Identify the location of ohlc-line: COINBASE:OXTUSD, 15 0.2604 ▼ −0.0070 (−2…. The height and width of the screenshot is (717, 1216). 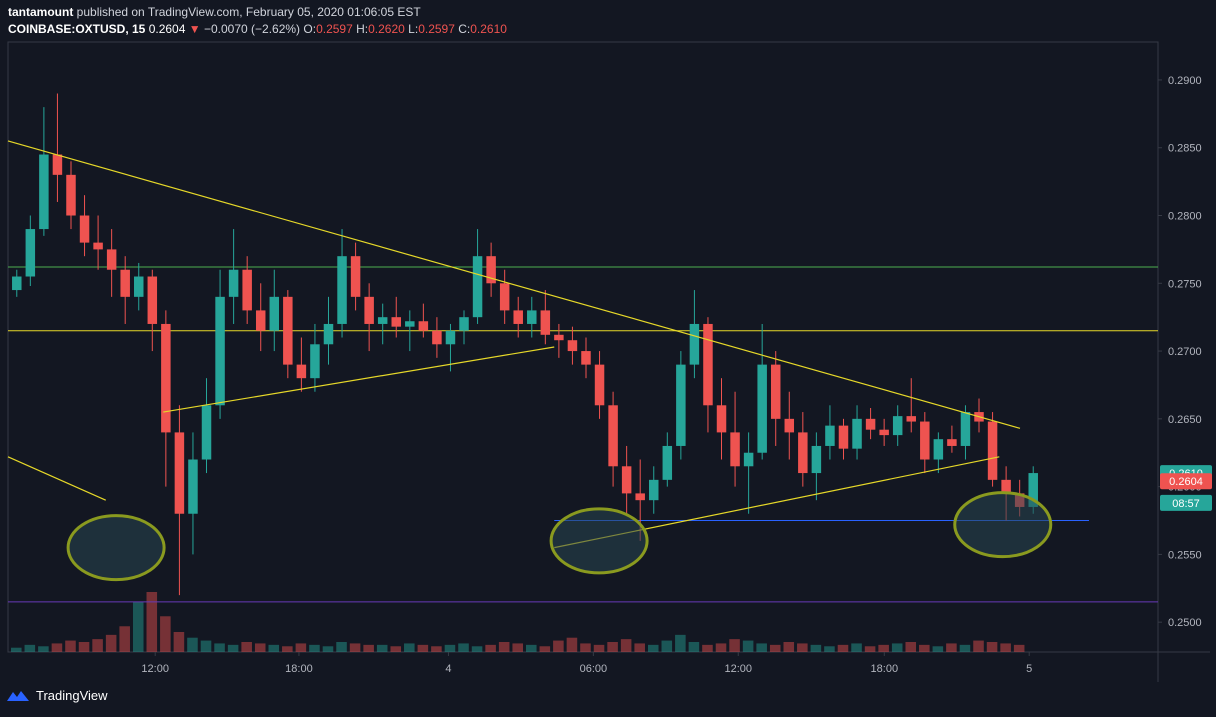
(257, 29).